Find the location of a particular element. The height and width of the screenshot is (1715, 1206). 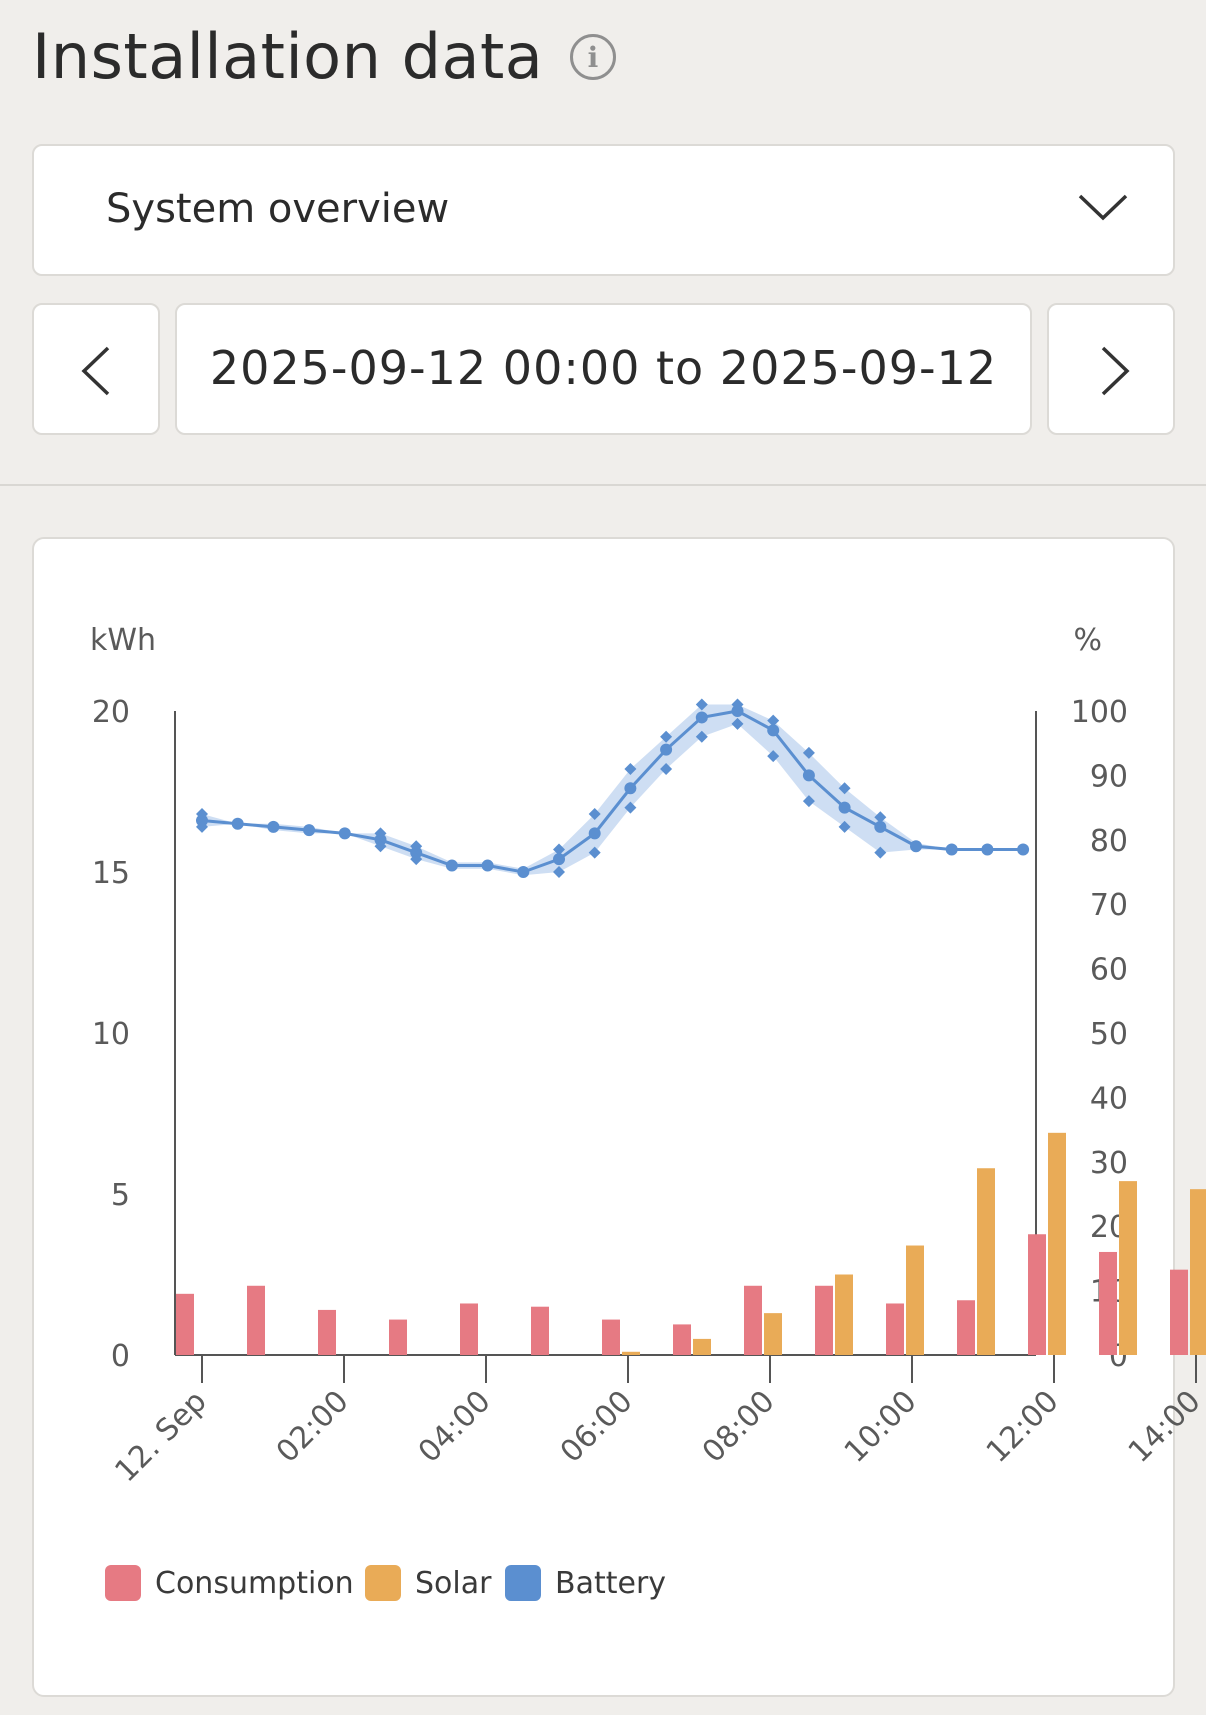

next-period-button is located at coordinates (1111, 369).